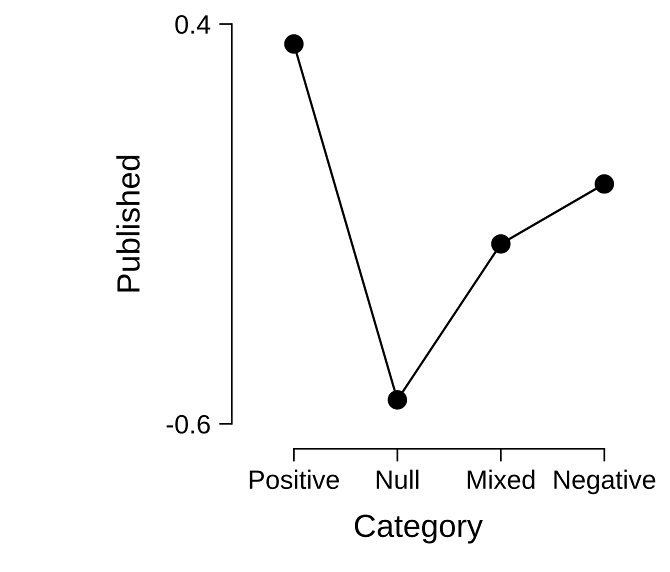  What do you see at coordinates (128, 224) in the screenshot?
I see `y-axis-title: Published` at bounding box center [128, 224].